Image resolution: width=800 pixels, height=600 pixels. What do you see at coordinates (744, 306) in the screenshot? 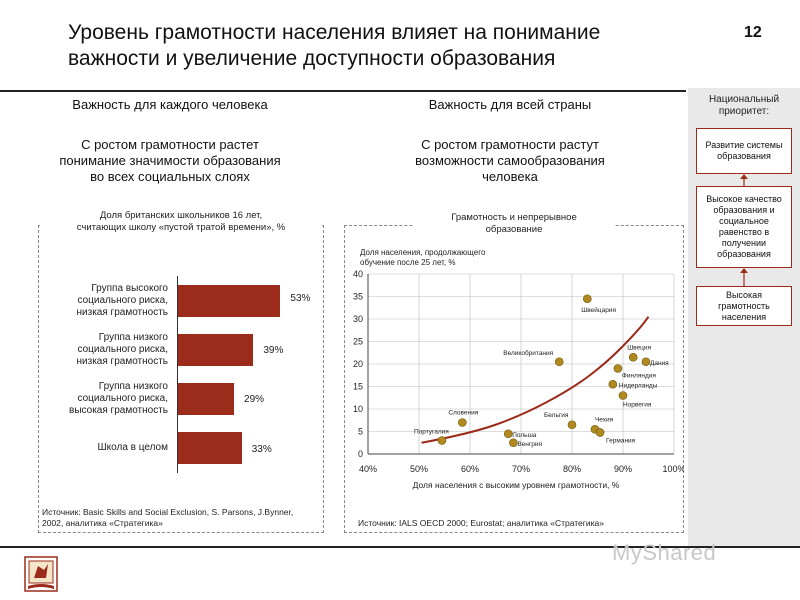
I see `priority-box-high-literacy: Высокая грамотность населения` at bounding box center [744, 306].